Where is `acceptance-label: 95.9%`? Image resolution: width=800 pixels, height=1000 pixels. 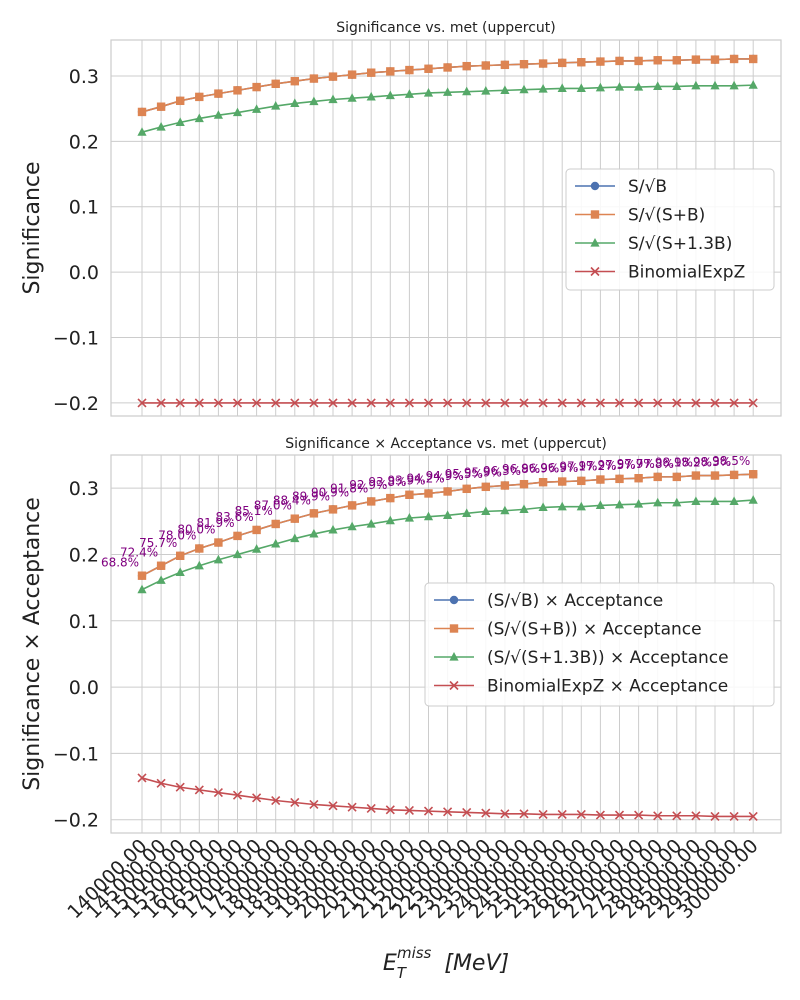 acceptance-label: 95.9% is located at coordinates (483, 473).